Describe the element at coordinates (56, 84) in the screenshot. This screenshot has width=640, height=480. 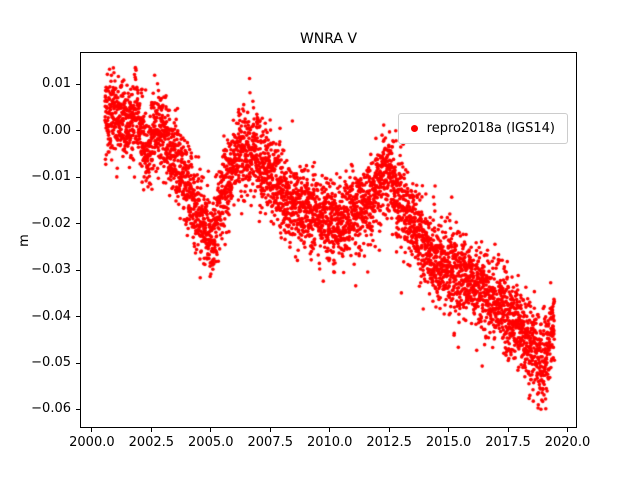
I see `y-tick-label: 0.01` at that location.